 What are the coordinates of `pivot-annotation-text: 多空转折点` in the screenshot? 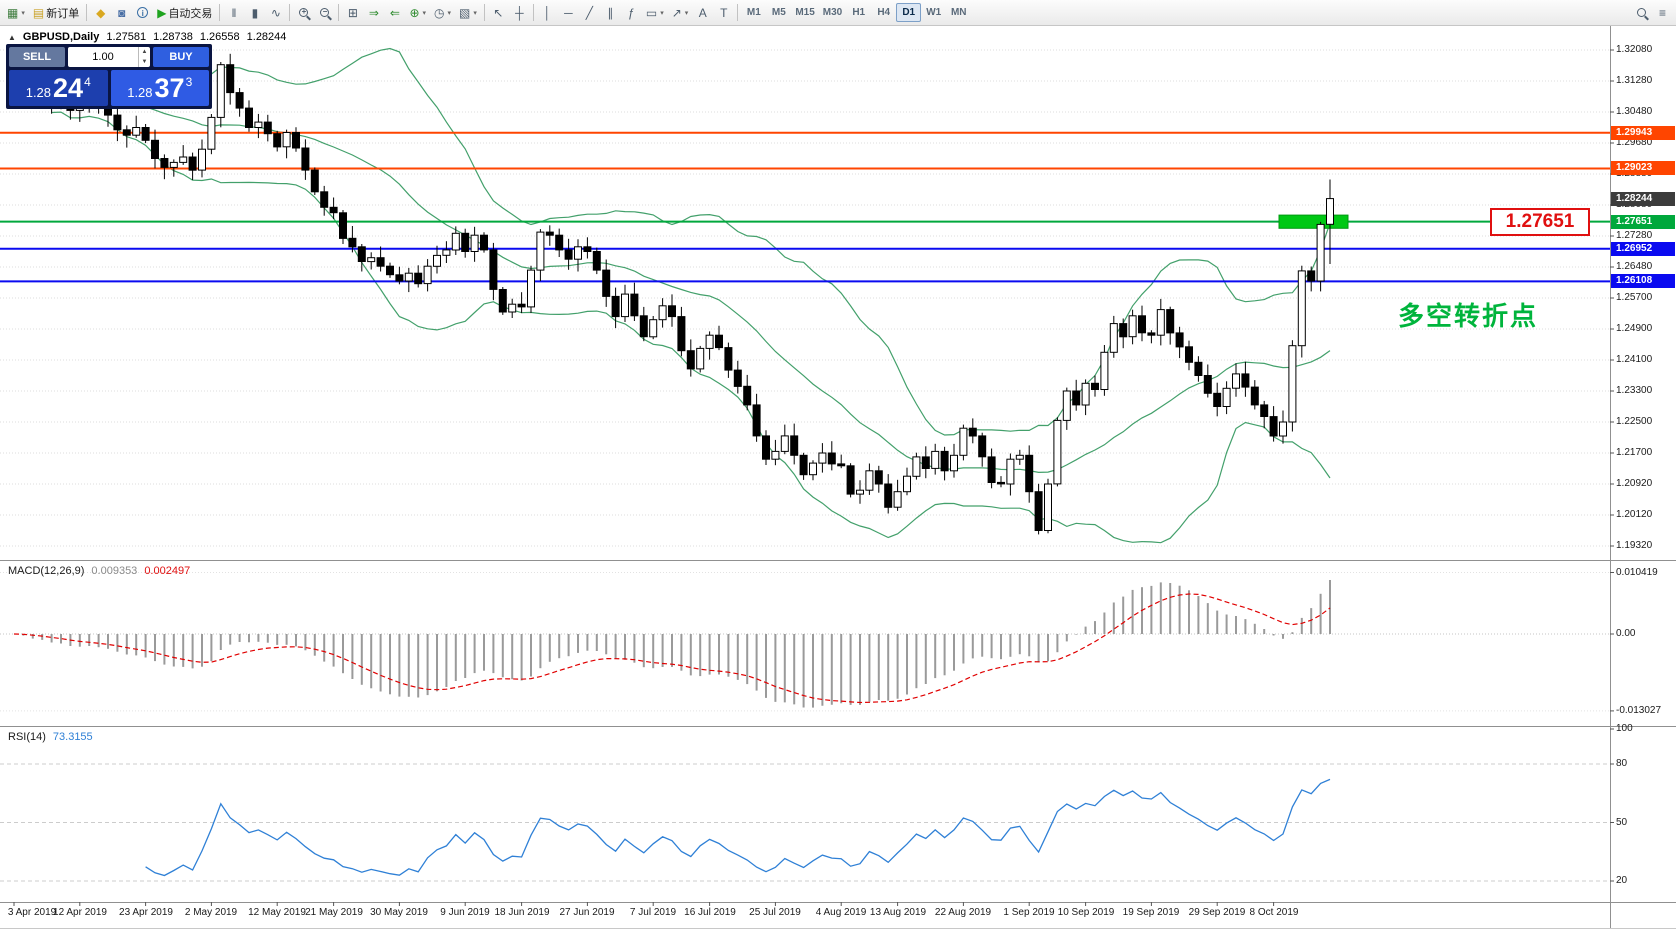 It's located at (1468, 316).